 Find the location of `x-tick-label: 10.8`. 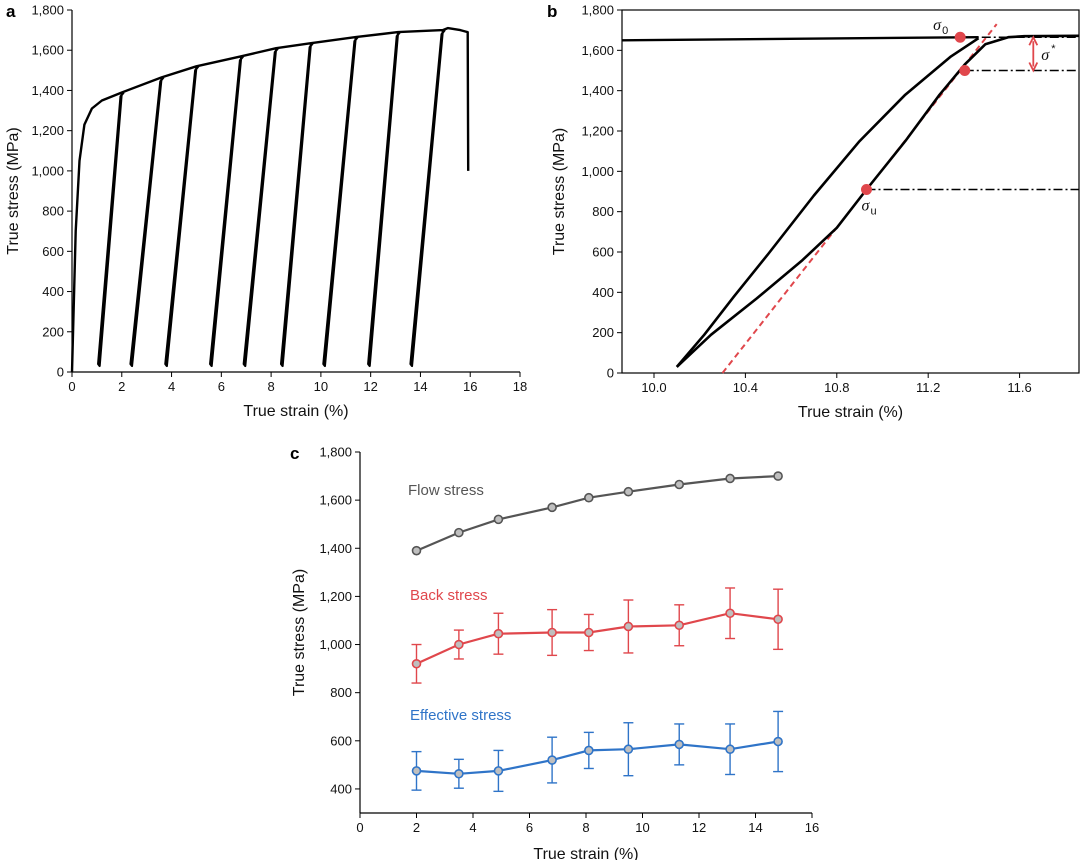

x-tick-label: 10.8 is located at coordinates (836, 387).